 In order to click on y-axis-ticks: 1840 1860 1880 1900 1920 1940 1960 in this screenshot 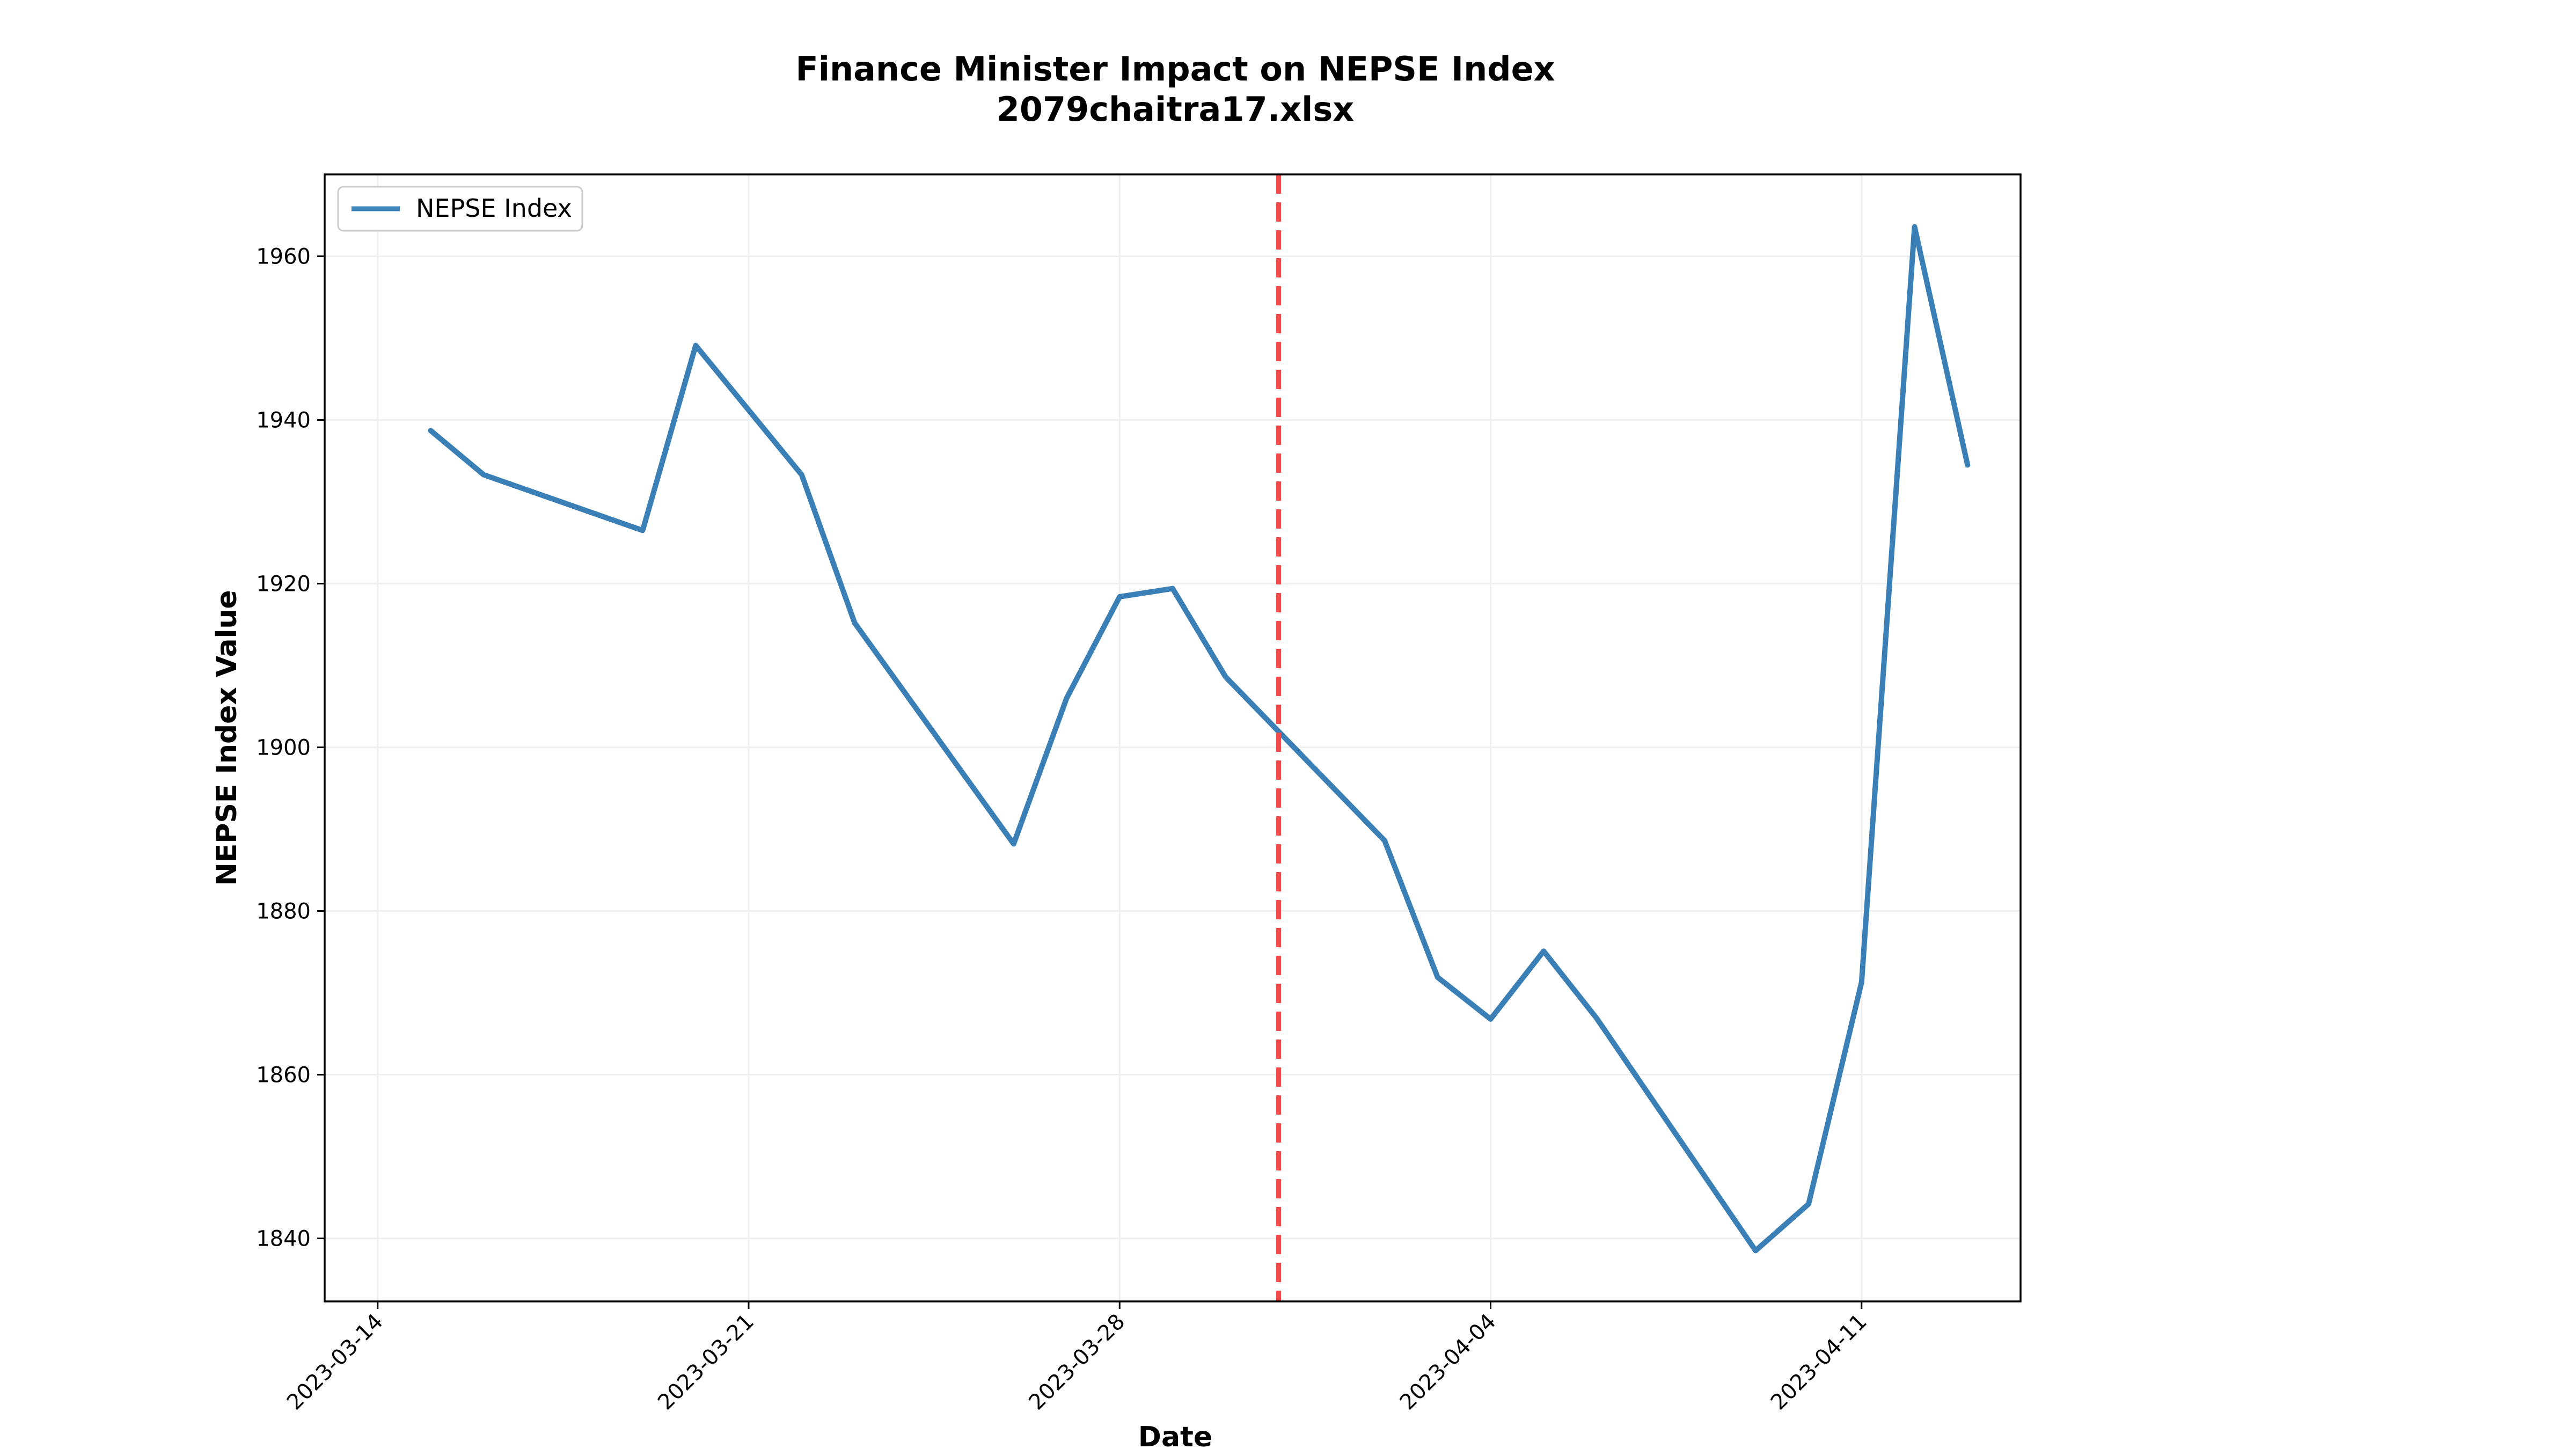, I will do `click(290, 748)`.